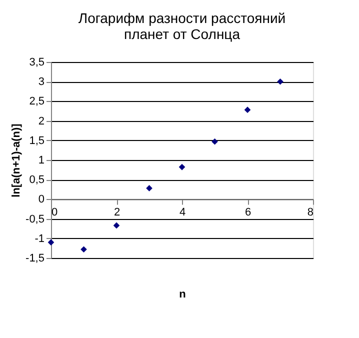 Image resolution: width=359 pixels, height=338 pixels. What do you see at coordinates (39, 238) in the screenshot?
I see `y-tick-label: -1` at bounding box center [39, 238].